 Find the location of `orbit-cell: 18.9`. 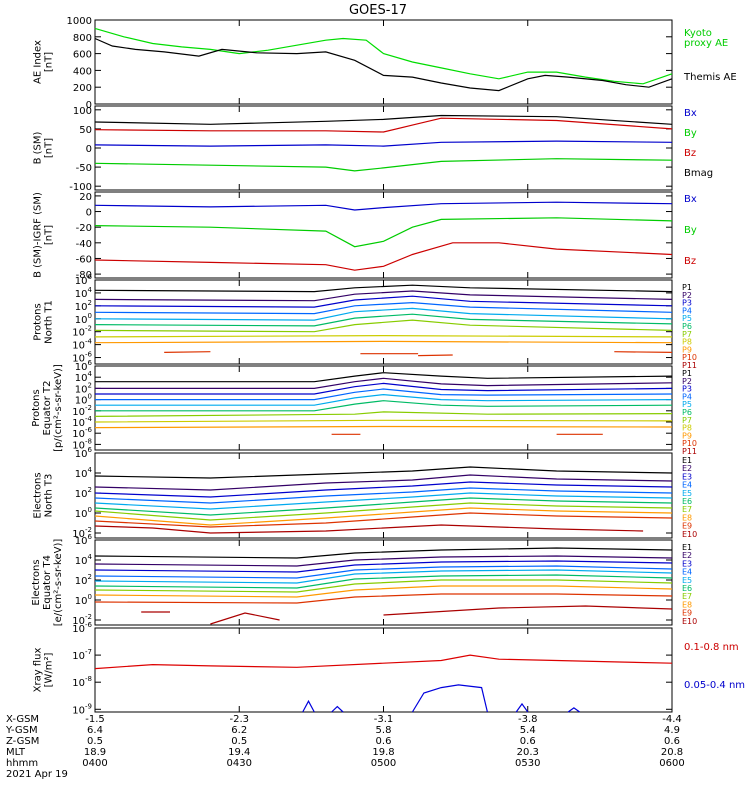

orbit-cell: 18.9 is located at coordinates (95, 752).